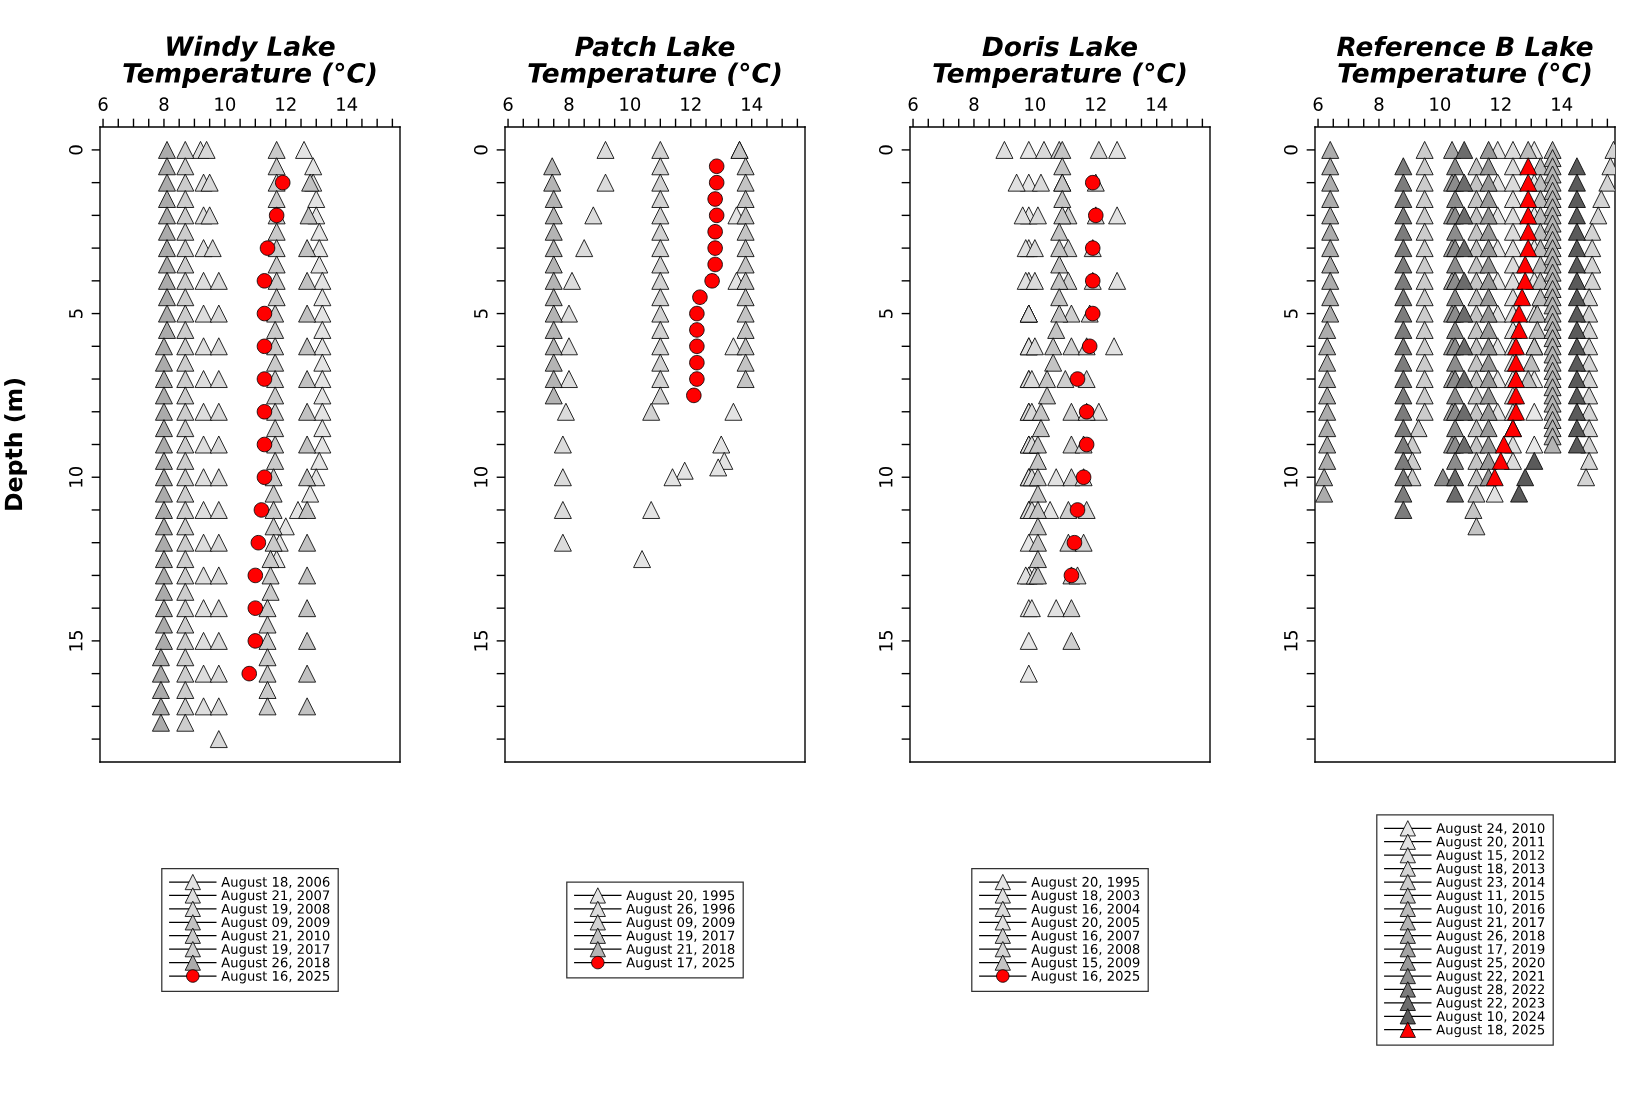  What do you see at coordinates (1490, 910) in the screenshot?
I see `legend-label: August 10, 2016` at bounding box center [1490, 910].